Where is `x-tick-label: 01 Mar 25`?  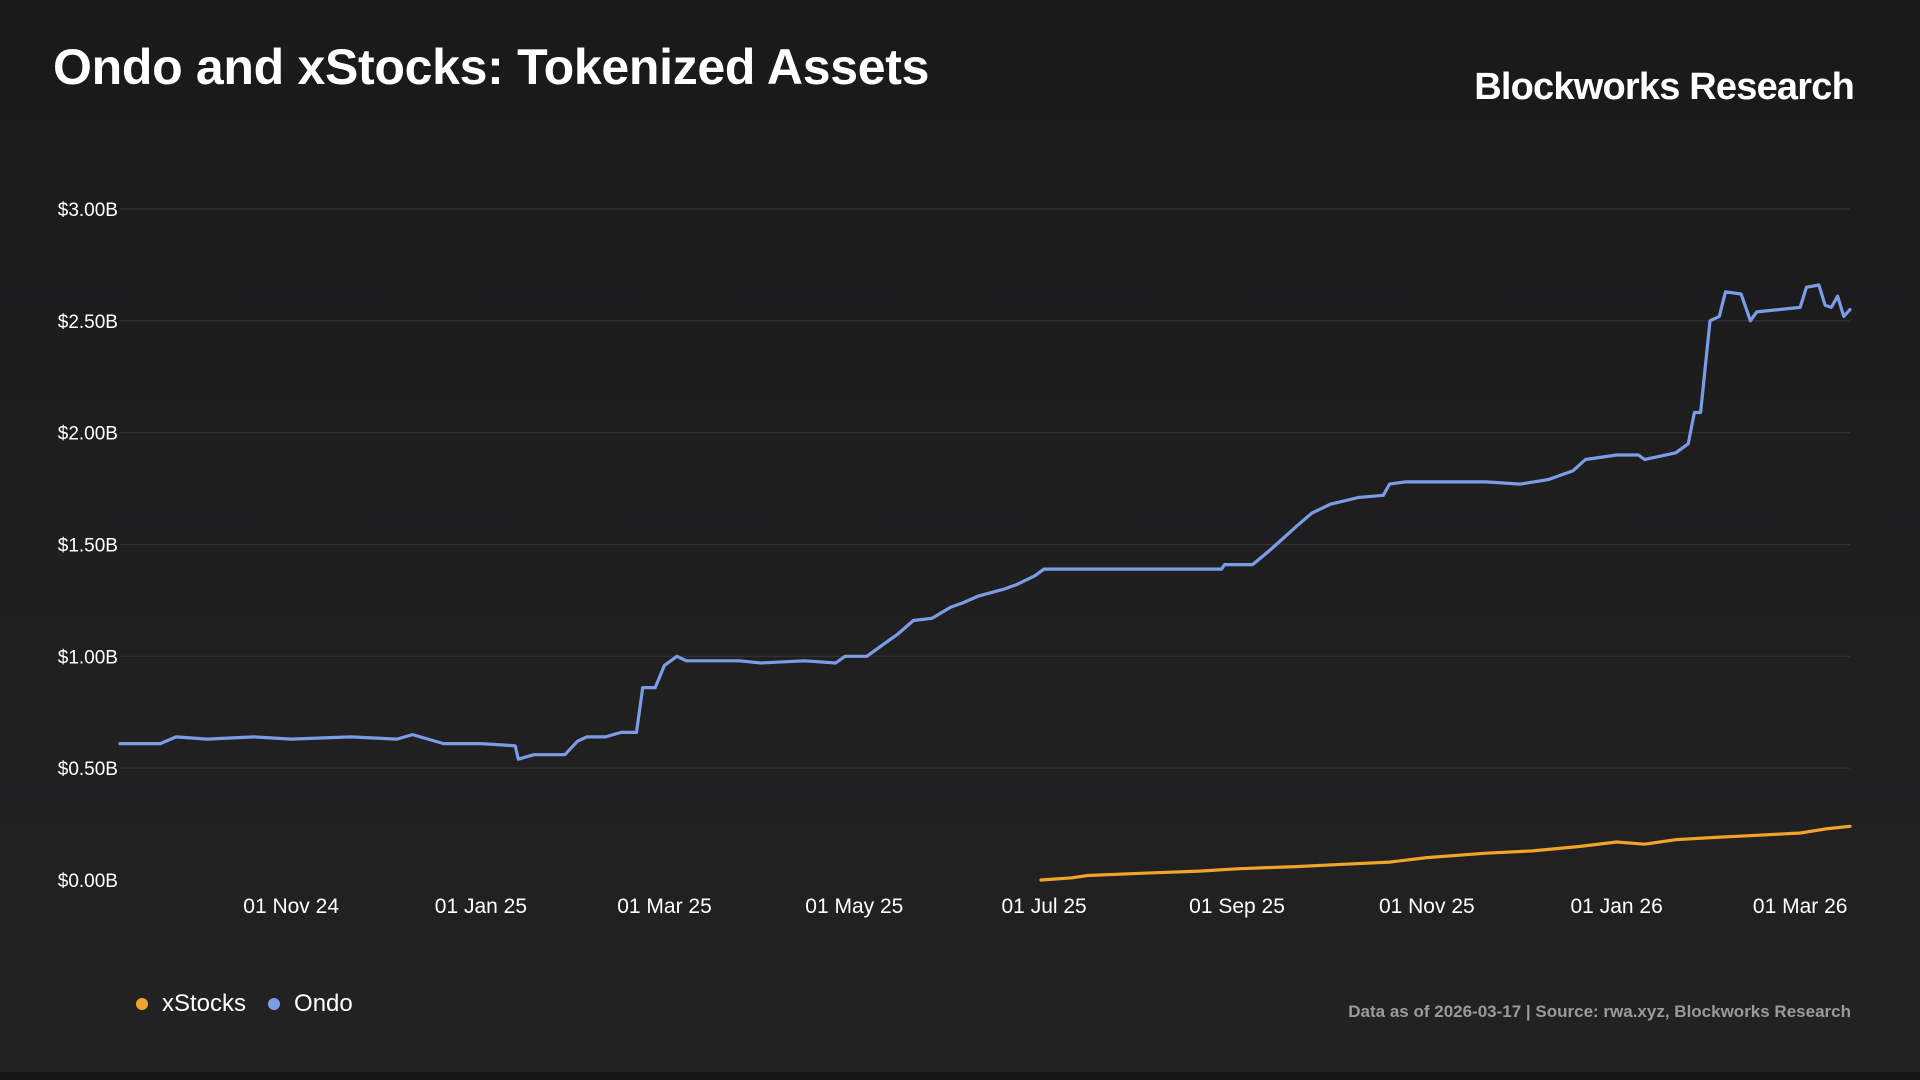 x-tick-label: 01 Mar 25 is located at coordinates (664, 906).